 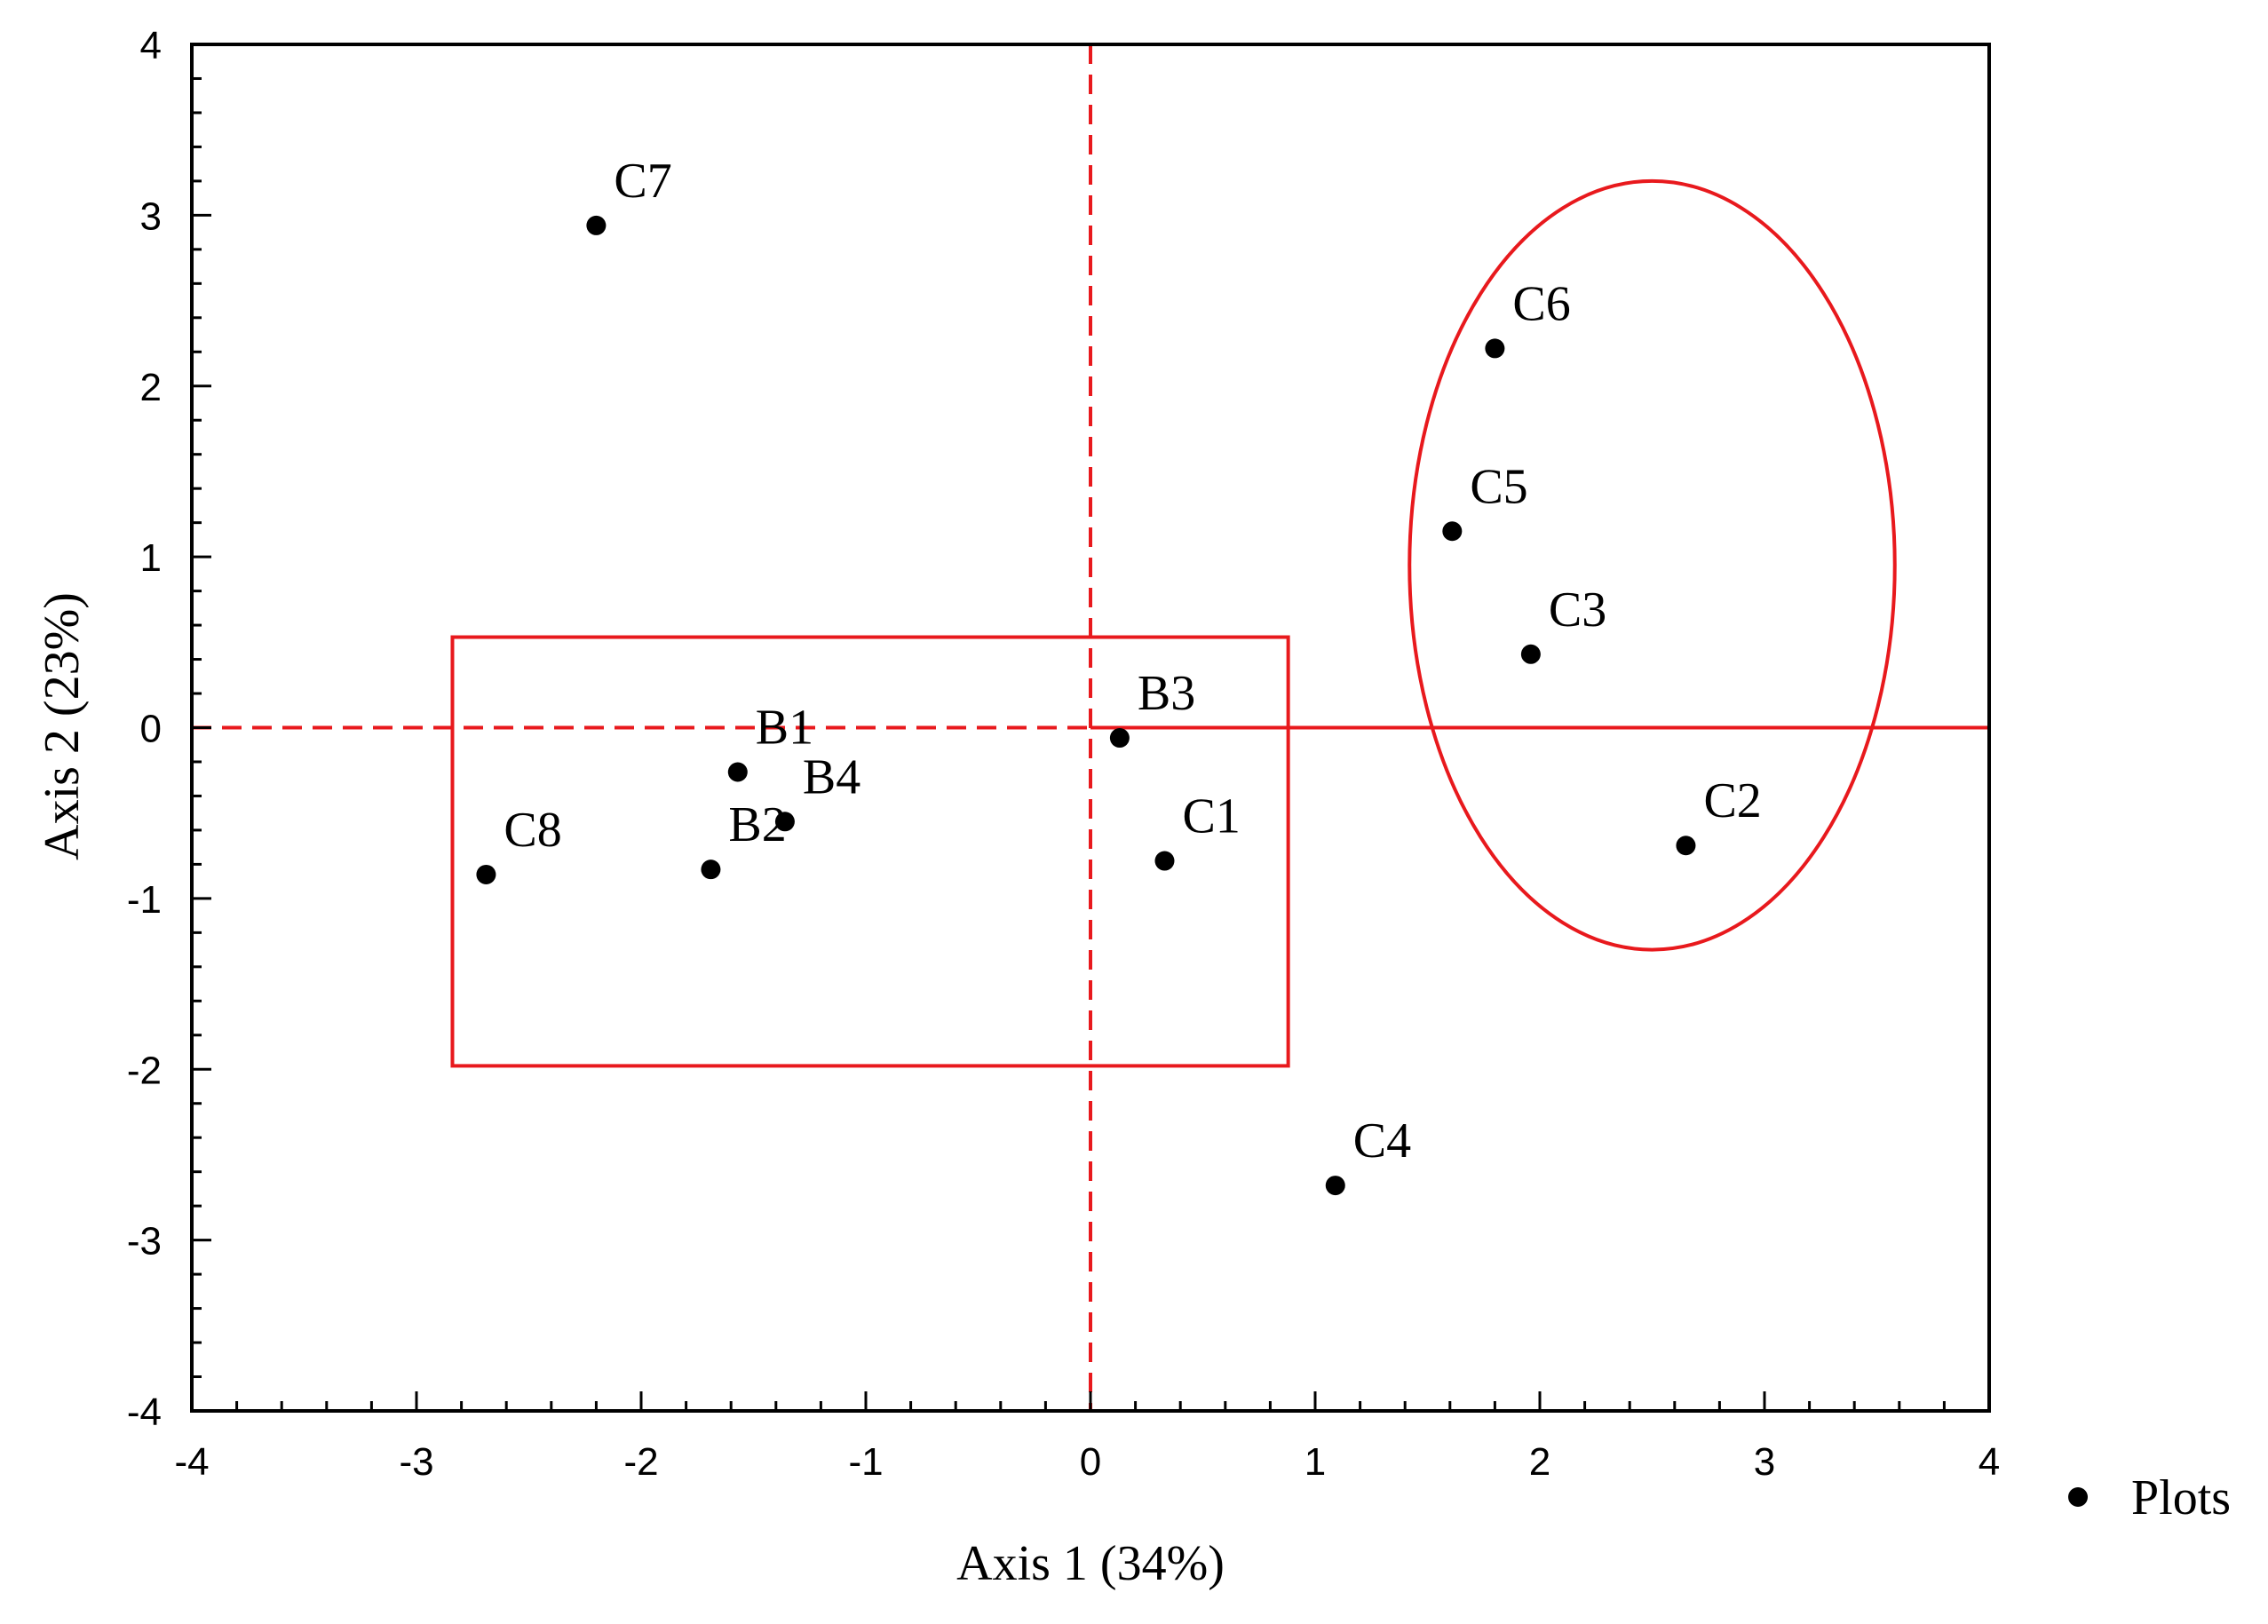 I want to click on point-label-c3: C3, so click(x=1577, y=610).